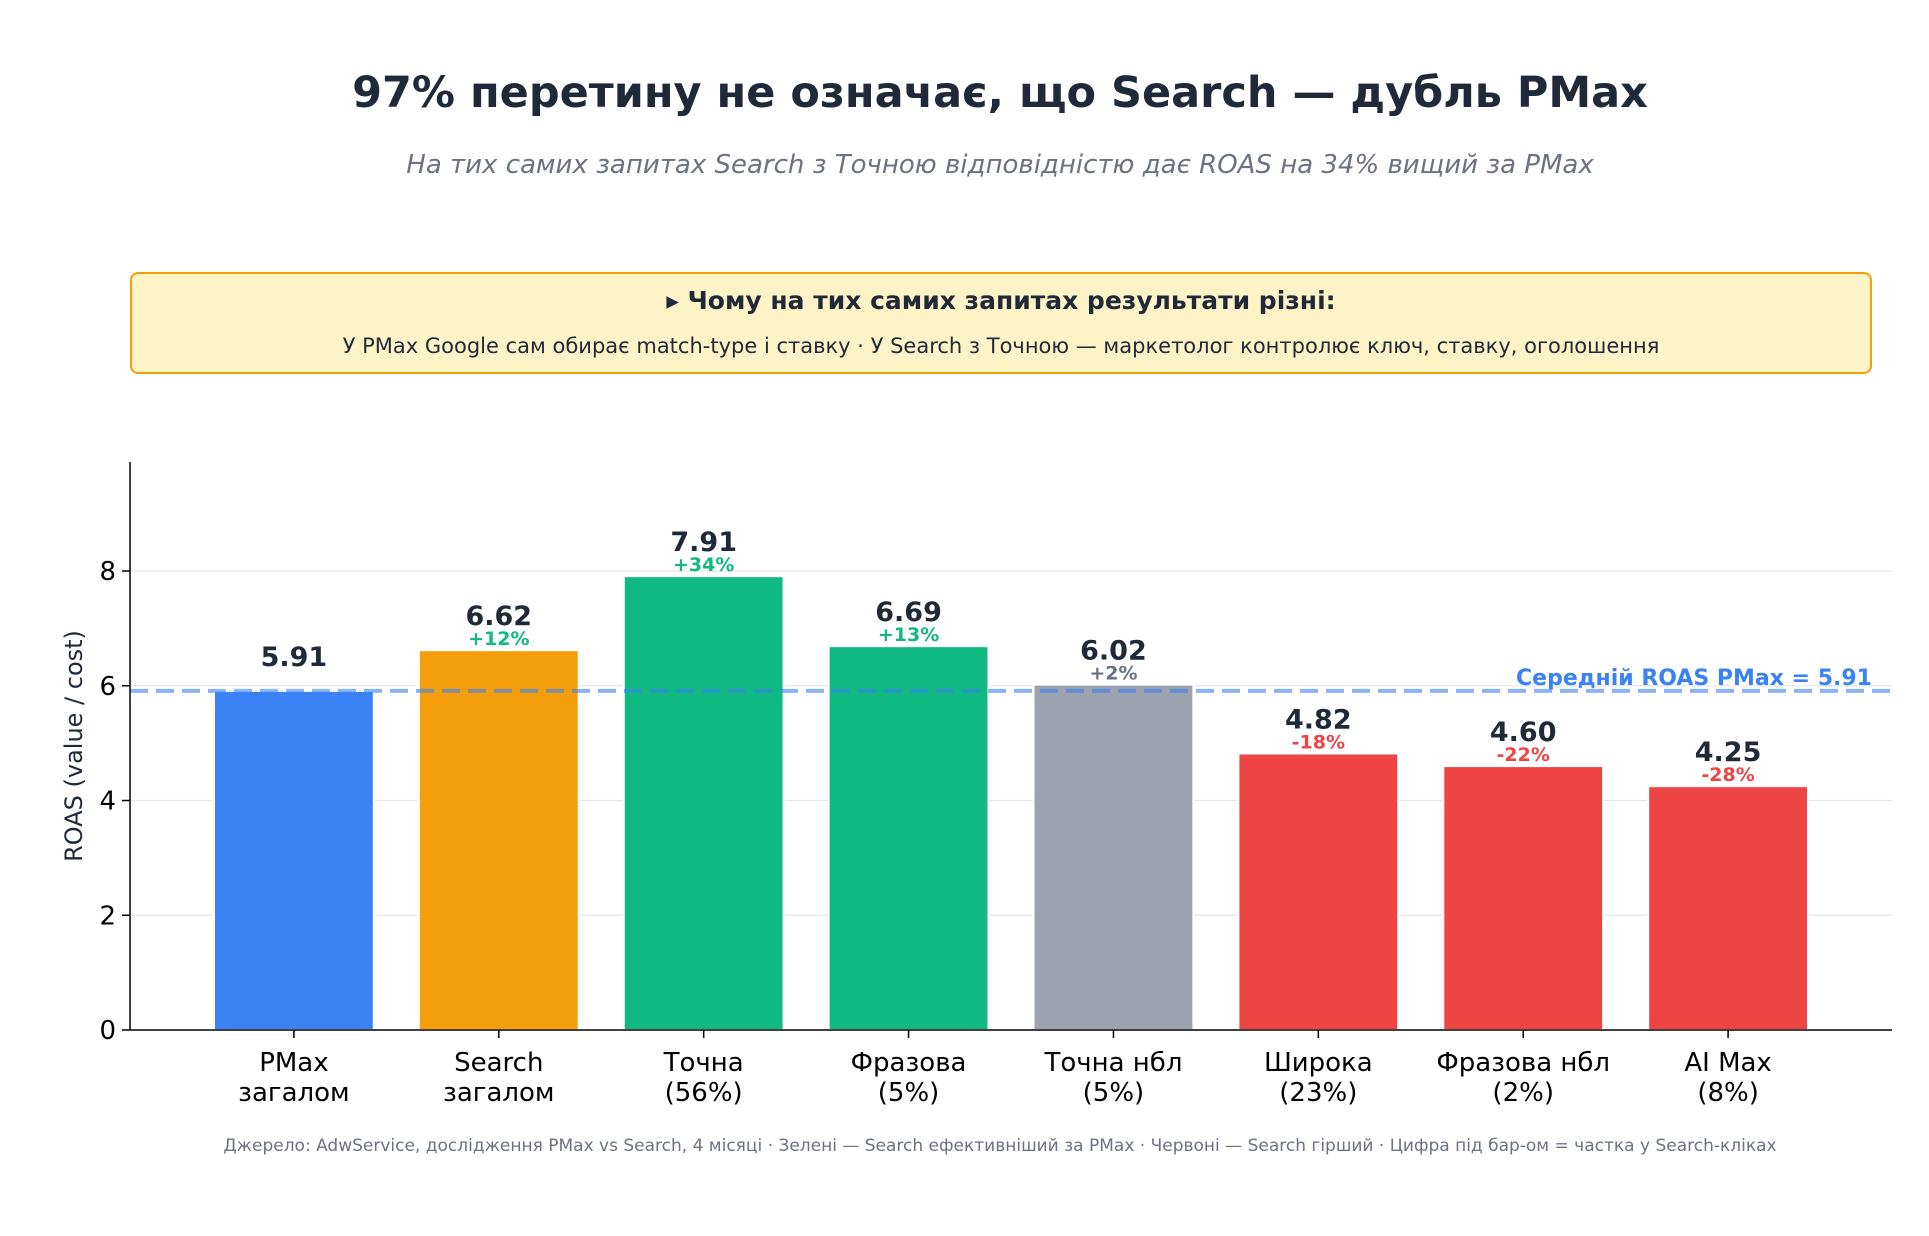 This screenshot has height=1236, width=1929. Describe the element at coordinates (293, 1063) in the screenshot. I see `x-tick-label: PMax` at that location.